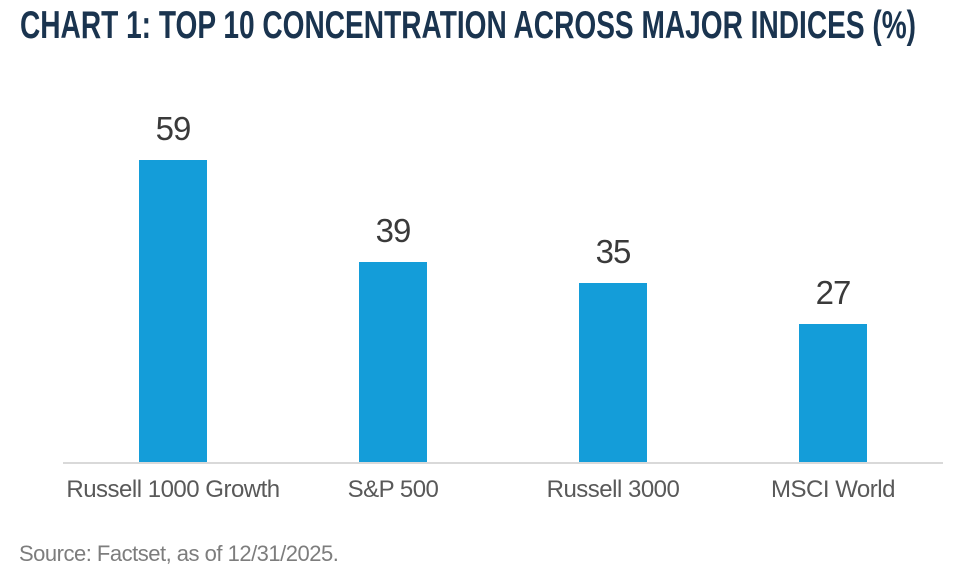  I want to click on bar-value-label: 27, so click(833, 292).